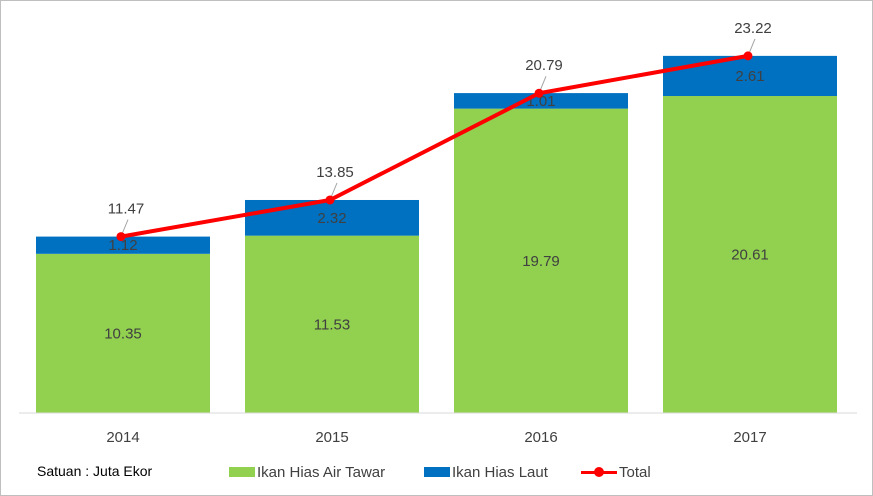  I want to click on data-label-laut-2017: 2.61, so click(749, 76).